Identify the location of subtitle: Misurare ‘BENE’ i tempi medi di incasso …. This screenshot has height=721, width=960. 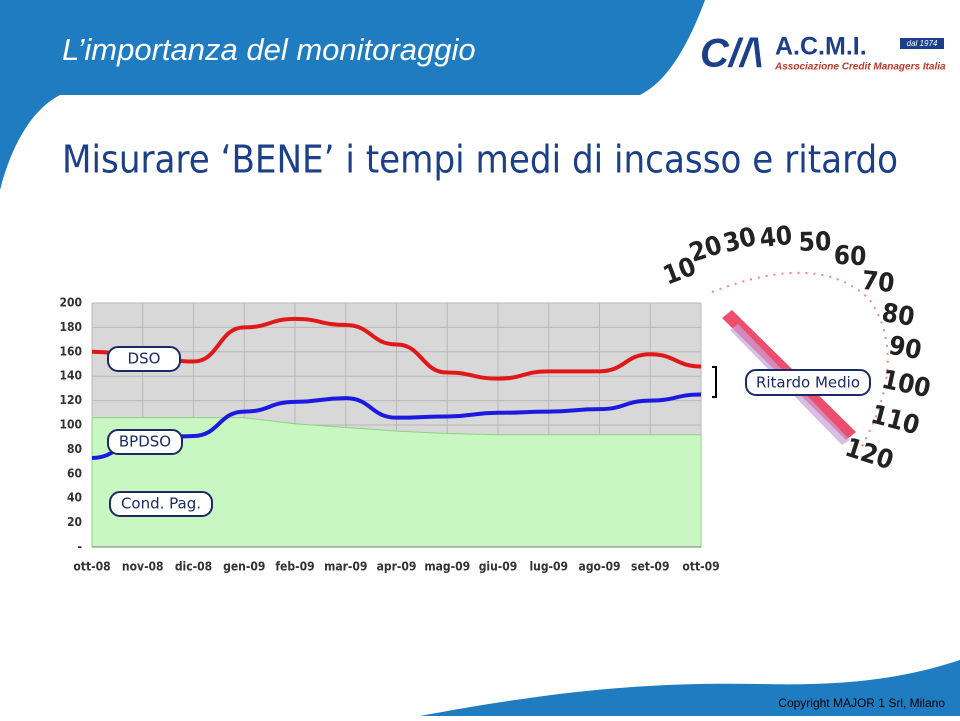
(480, 160).